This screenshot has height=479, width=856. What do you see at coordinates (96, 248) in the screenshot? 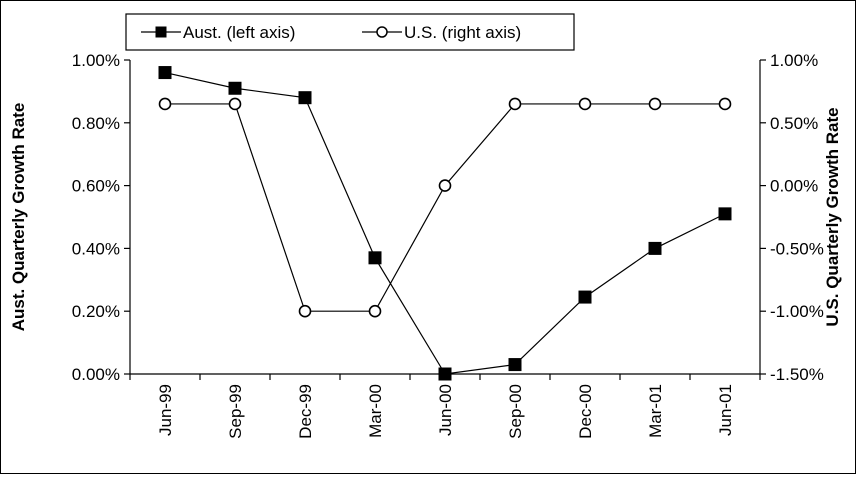
I see `left-axis-tick-label: 0.40%` at bounding box center [96, 248].